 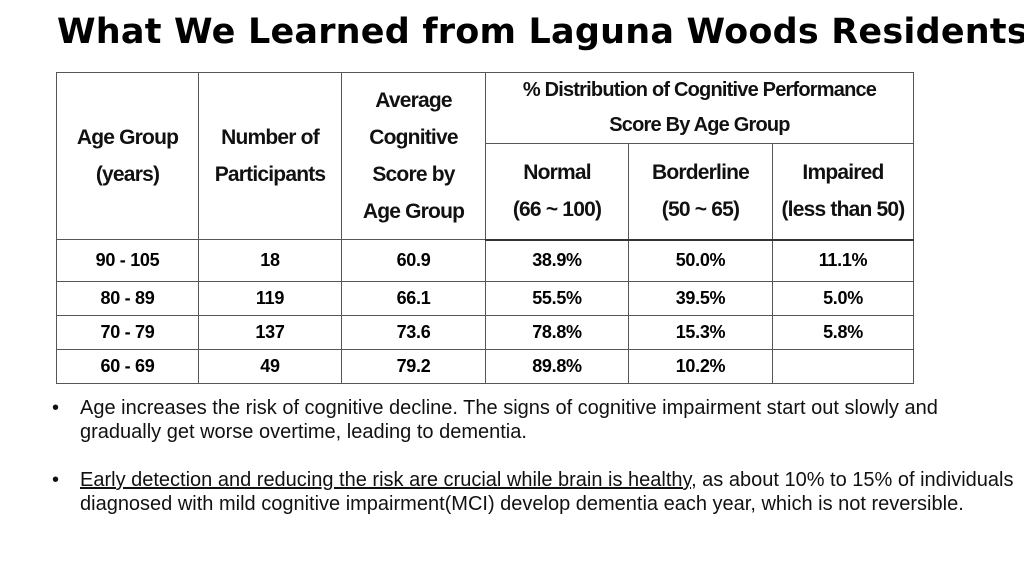 I want to click on cell-impaired: 5.0%, so click(x=843, y=298).